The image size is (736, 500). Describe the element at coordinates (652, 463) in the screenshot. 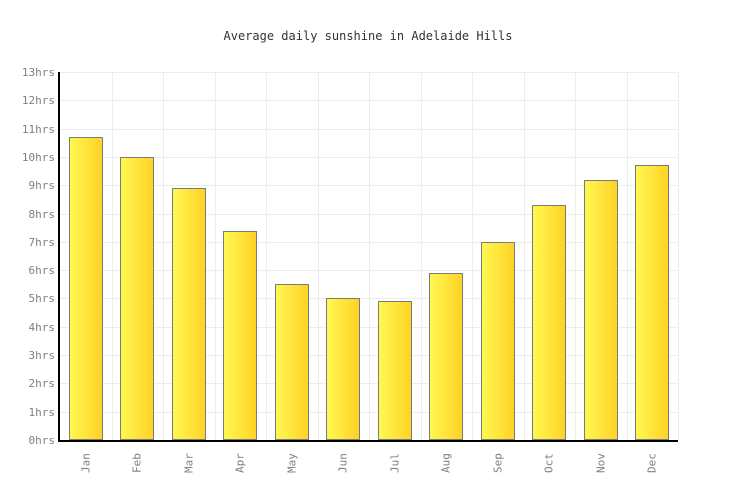

I see `x-axis-tick-label: Dec` at that location.